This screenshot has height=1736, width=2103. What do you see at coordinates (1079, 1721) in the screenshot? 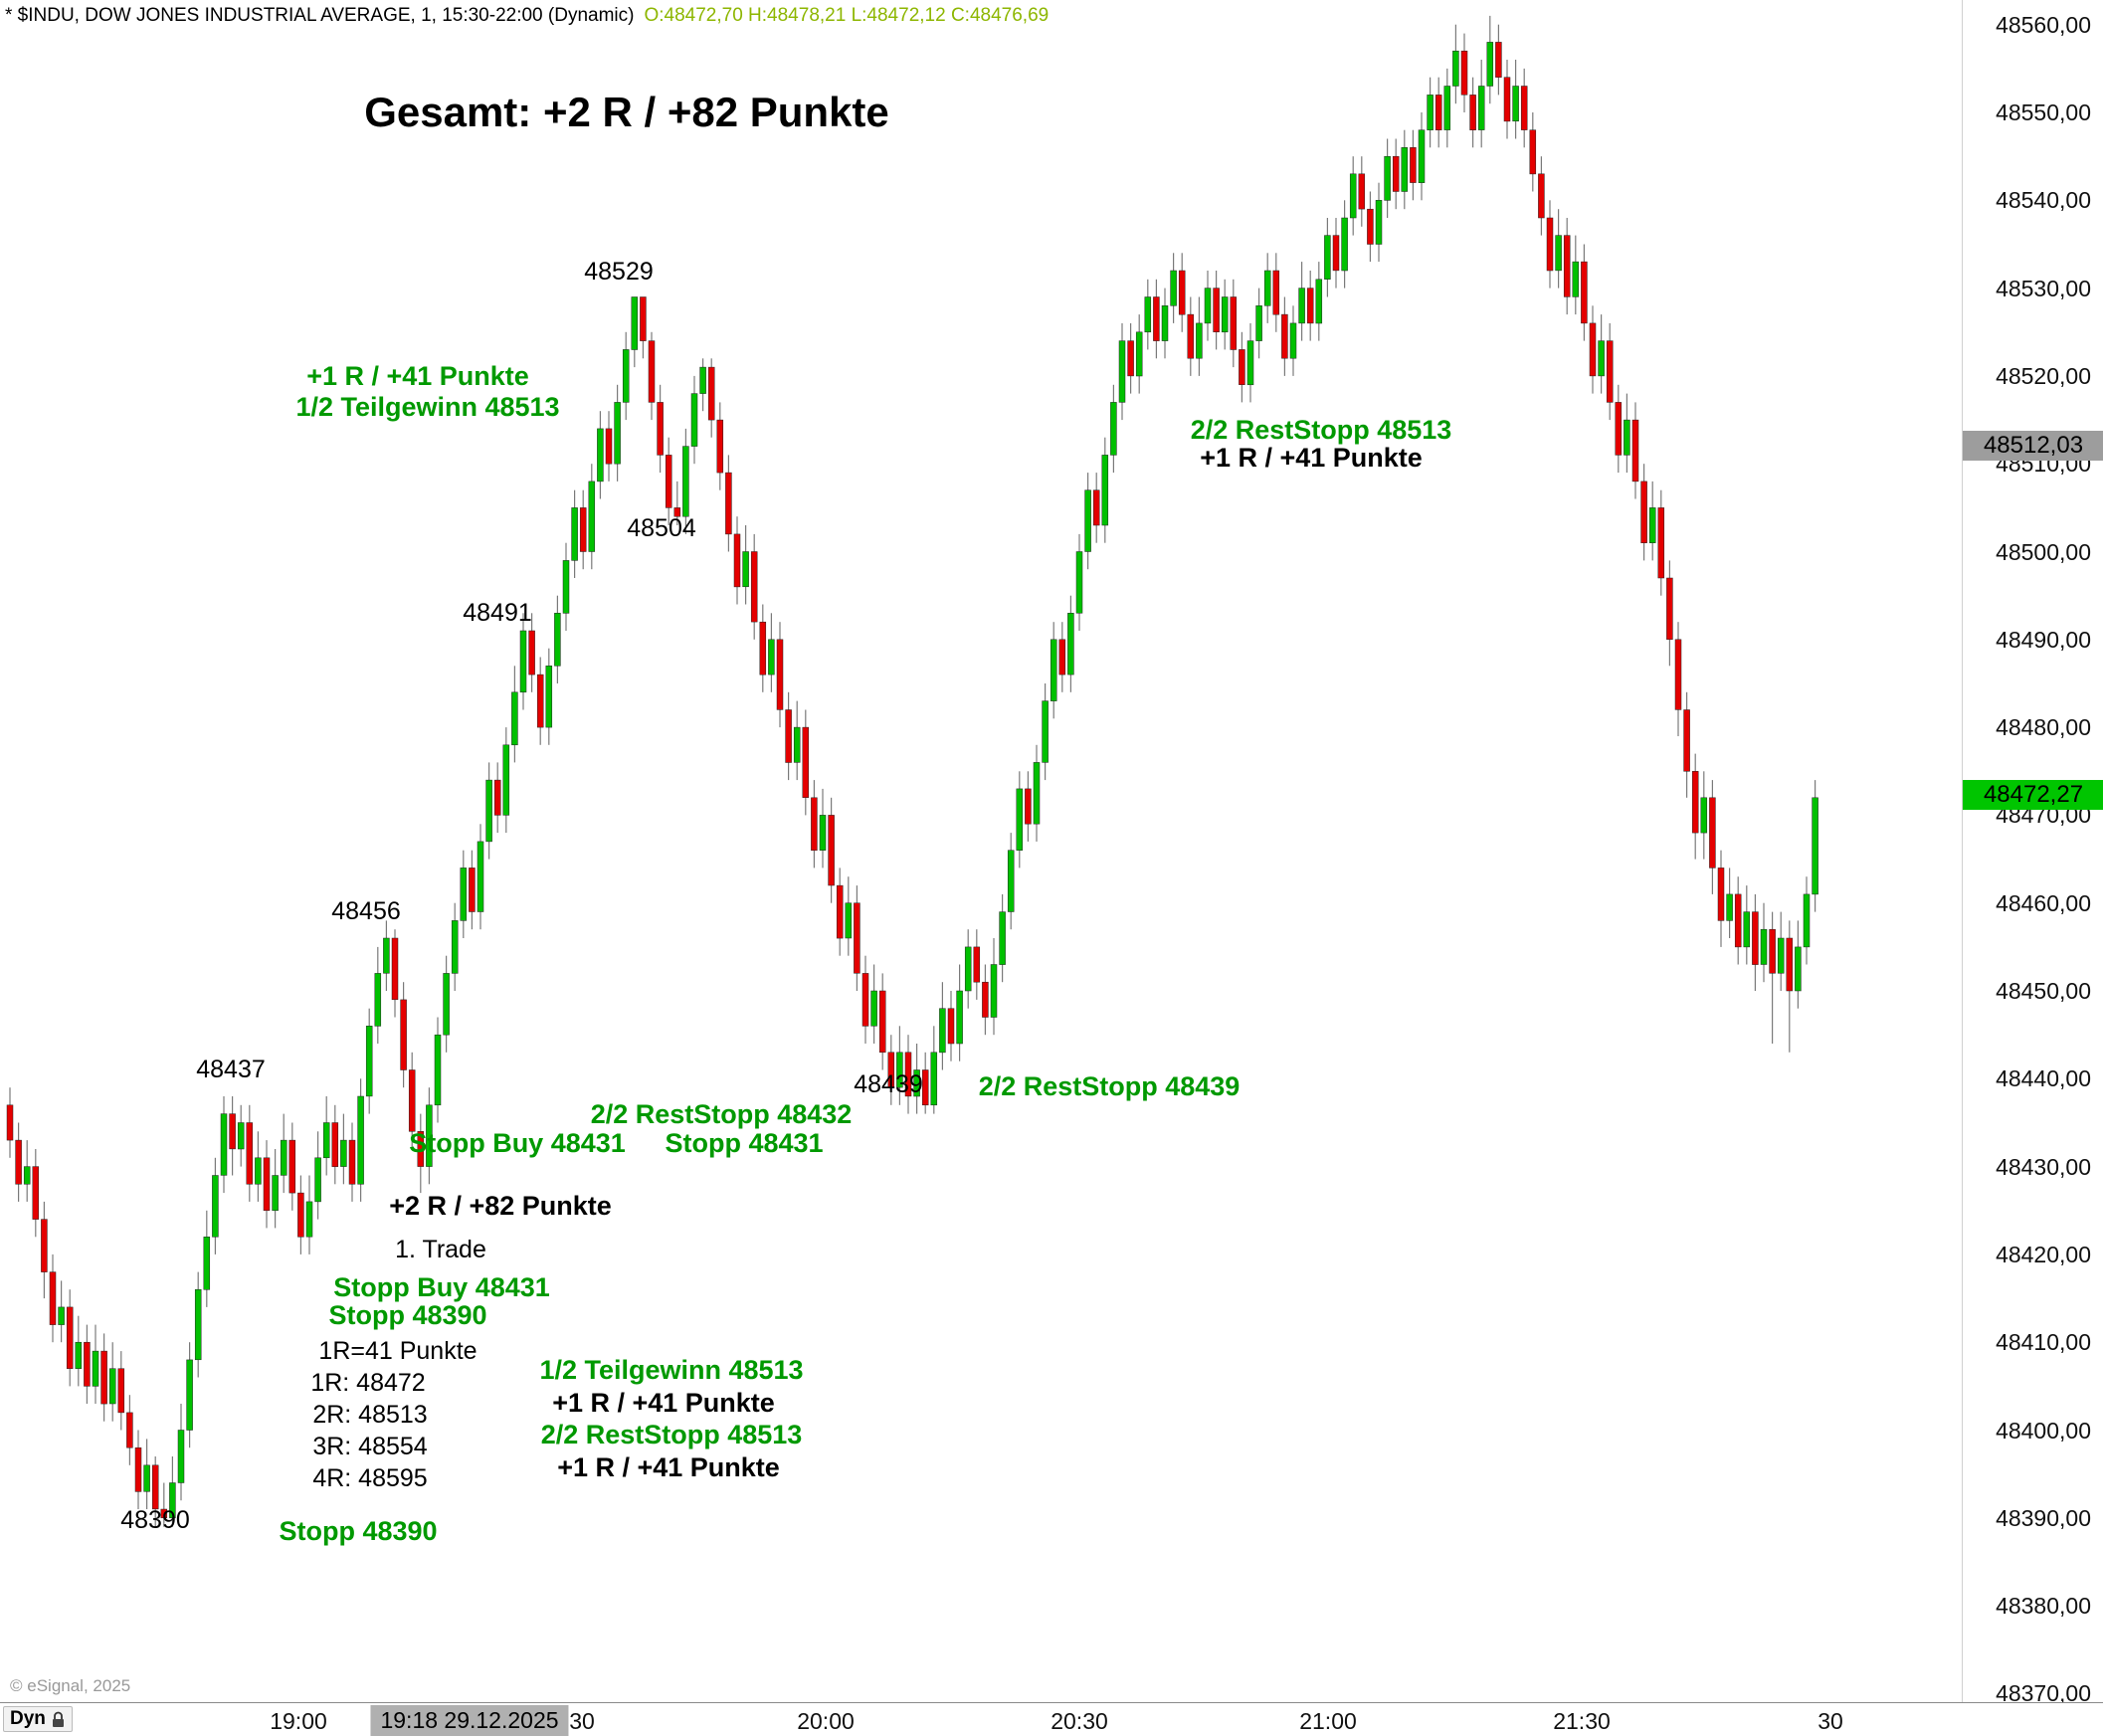
I see `x-axis-label: 20:30` at bounding box center [1079, 1721].